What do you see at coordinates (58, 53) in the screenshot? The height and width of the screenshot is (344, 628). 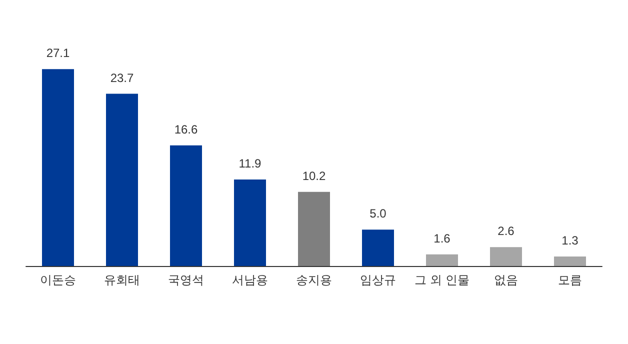 I see `data-label: 27.1` at bounding box center [58, 53].